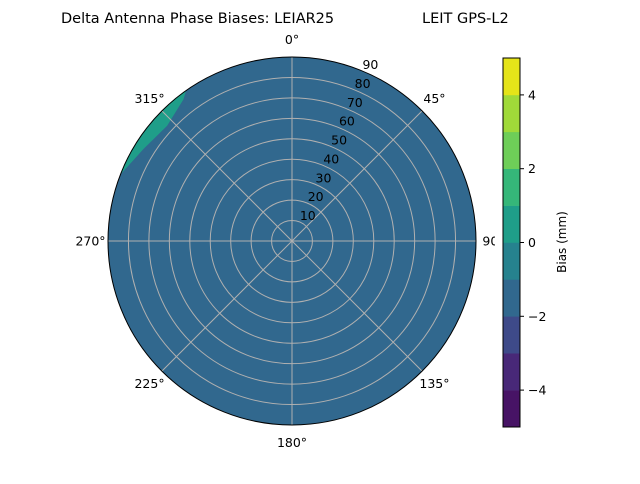 This screenshot has height=484, width=640. I want to click on angular-tick-label: 270°, so click(90, 241).